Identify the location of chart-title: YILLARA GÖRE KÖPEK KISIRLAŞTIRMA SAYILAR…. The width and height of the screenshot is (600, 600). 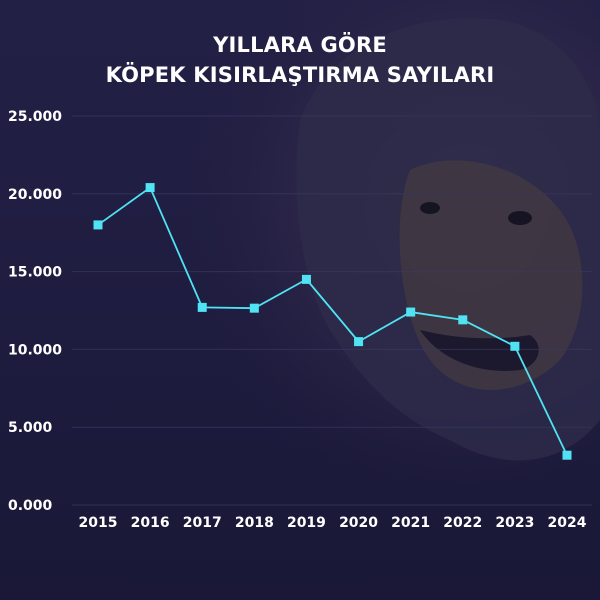
(300, 60).